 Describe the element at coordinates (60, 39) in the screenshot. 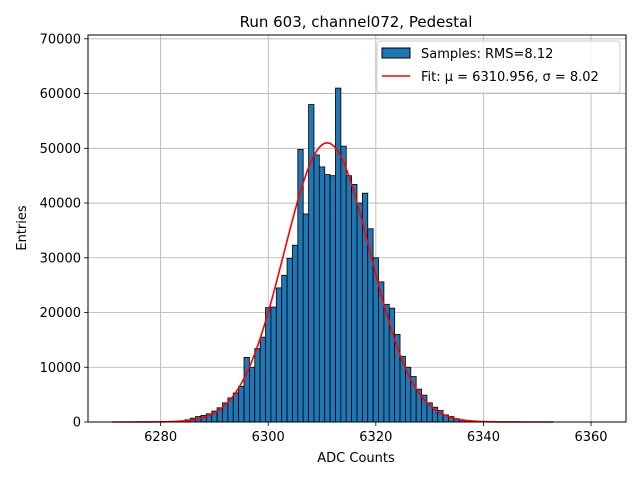

I see `y-tick-label: 70000` at that location.